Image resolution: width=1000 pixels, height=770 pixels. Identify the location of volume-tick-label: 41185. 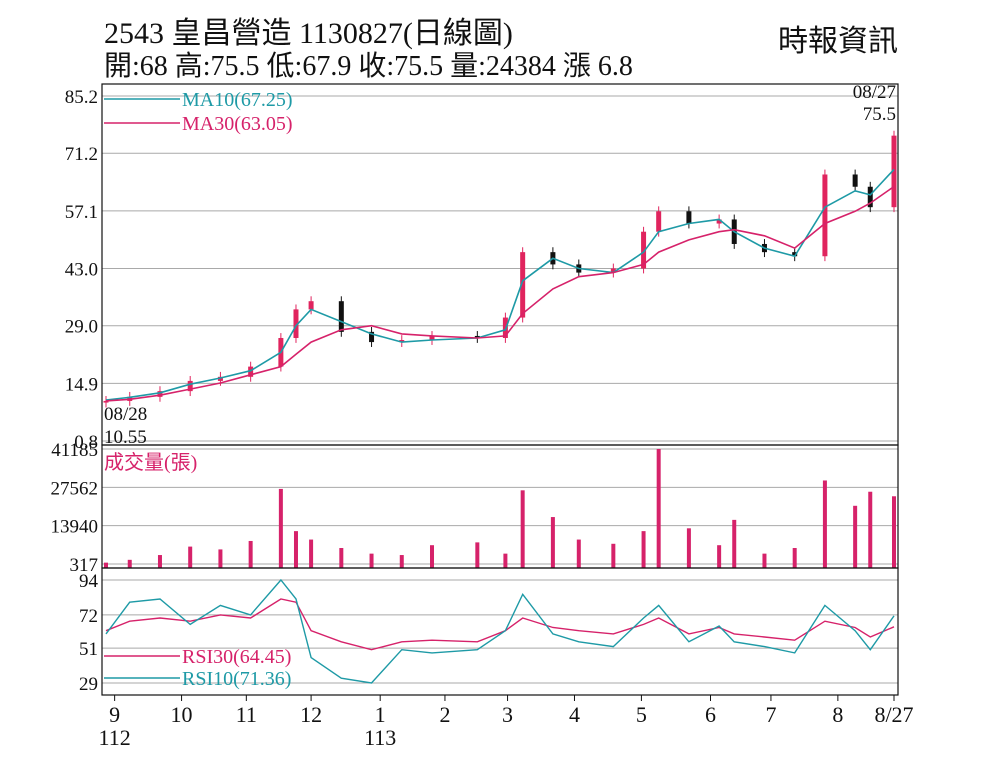
(74, 450).